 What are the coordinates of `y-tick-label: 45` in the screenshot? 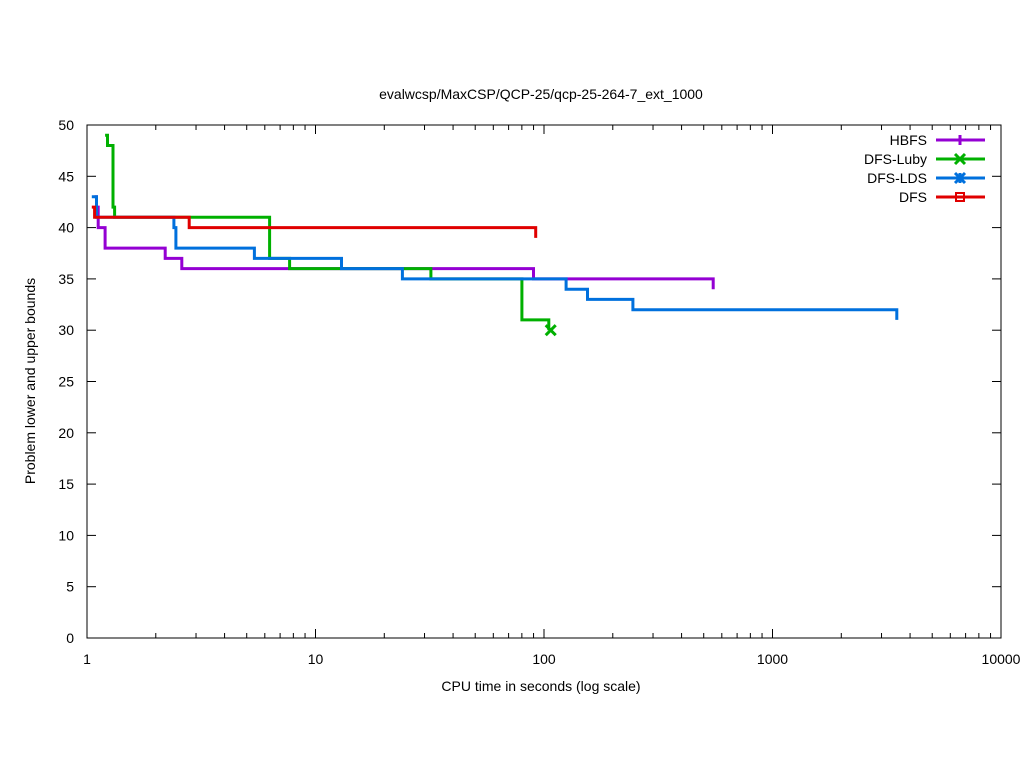 It's located at (66, 176).